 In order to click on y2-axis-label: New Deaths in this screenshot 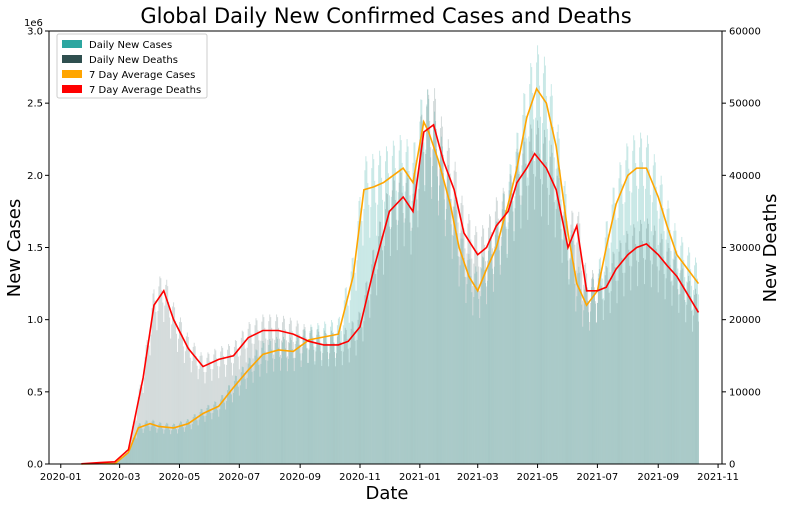, I will do `click(770, 248)`.